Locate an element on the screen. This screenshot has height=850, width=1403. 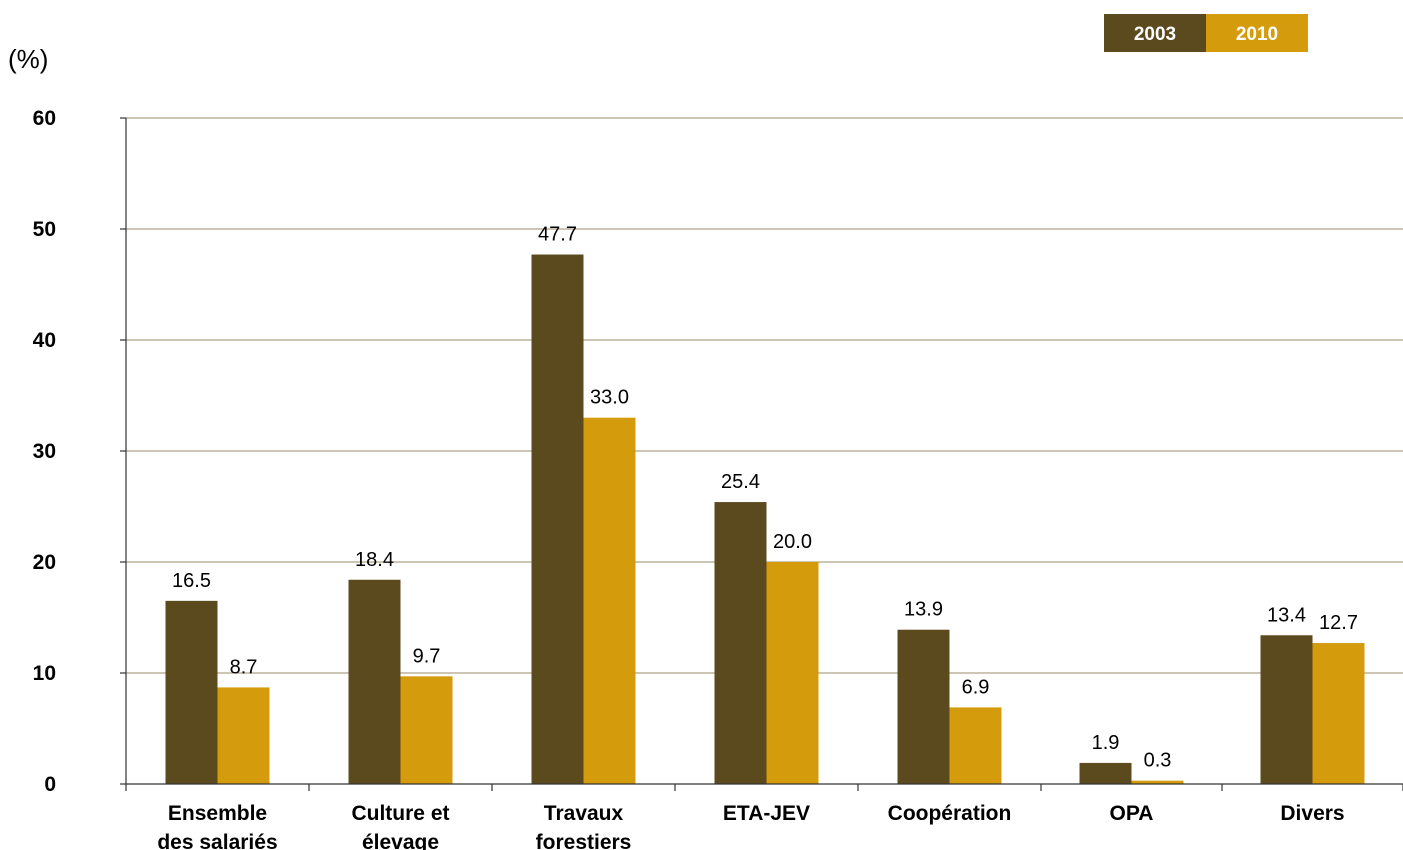
data-label-2010: 12.7 is located at coordinates (1338, 623).